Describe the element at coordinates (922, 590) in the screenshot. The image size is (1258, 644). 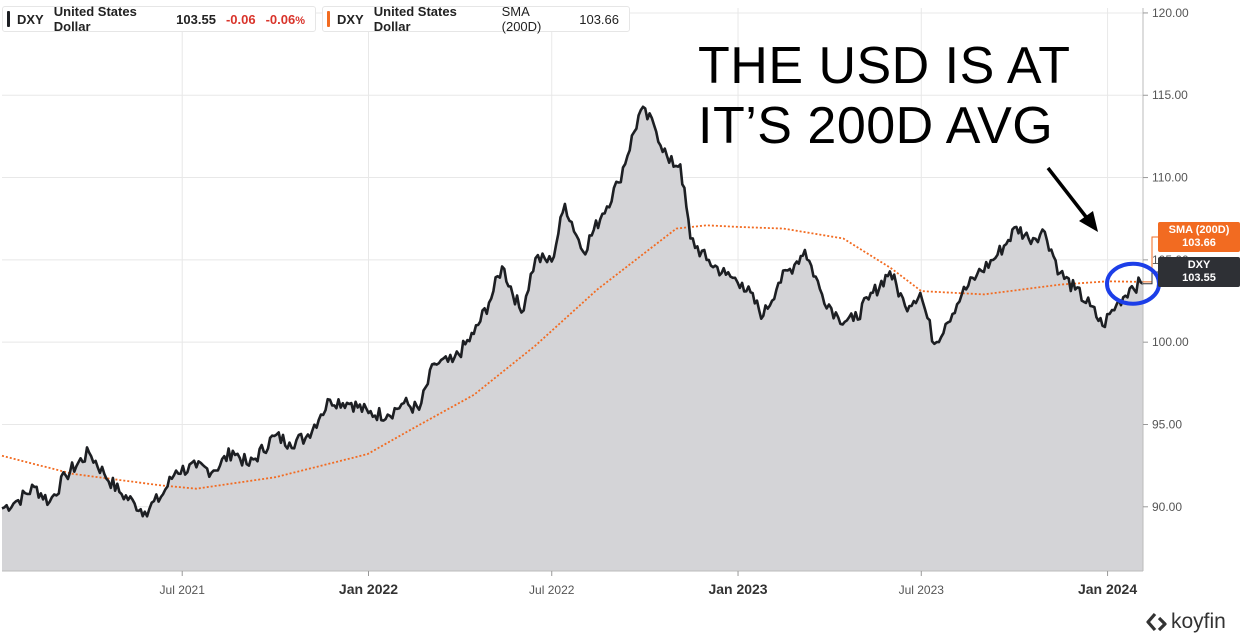
I see `x-tick-label: Jul 2023` at that location.